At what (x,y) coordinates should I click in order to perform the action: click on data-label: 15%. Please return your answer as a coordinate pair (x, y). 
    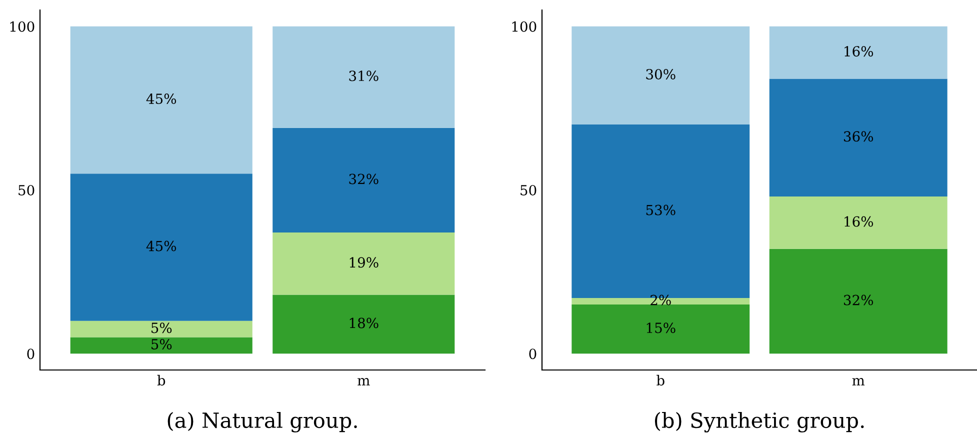
    Looking at the image, I should click on (661, 328).